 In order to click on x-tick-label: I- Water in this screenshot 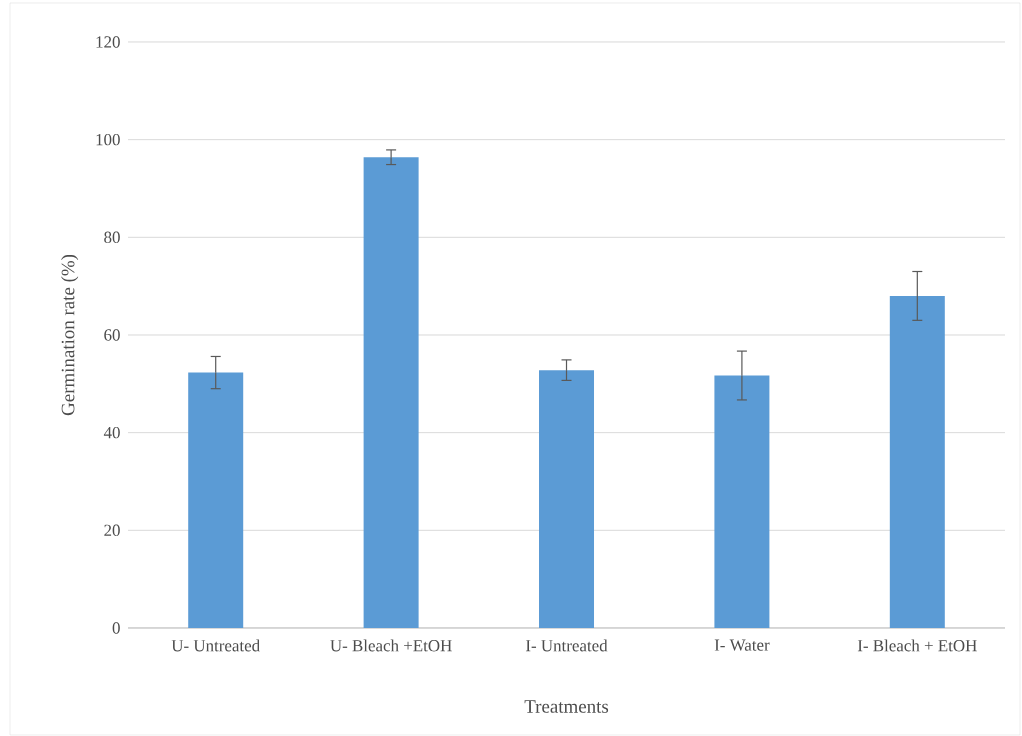, I will do `click(742, 645)`.